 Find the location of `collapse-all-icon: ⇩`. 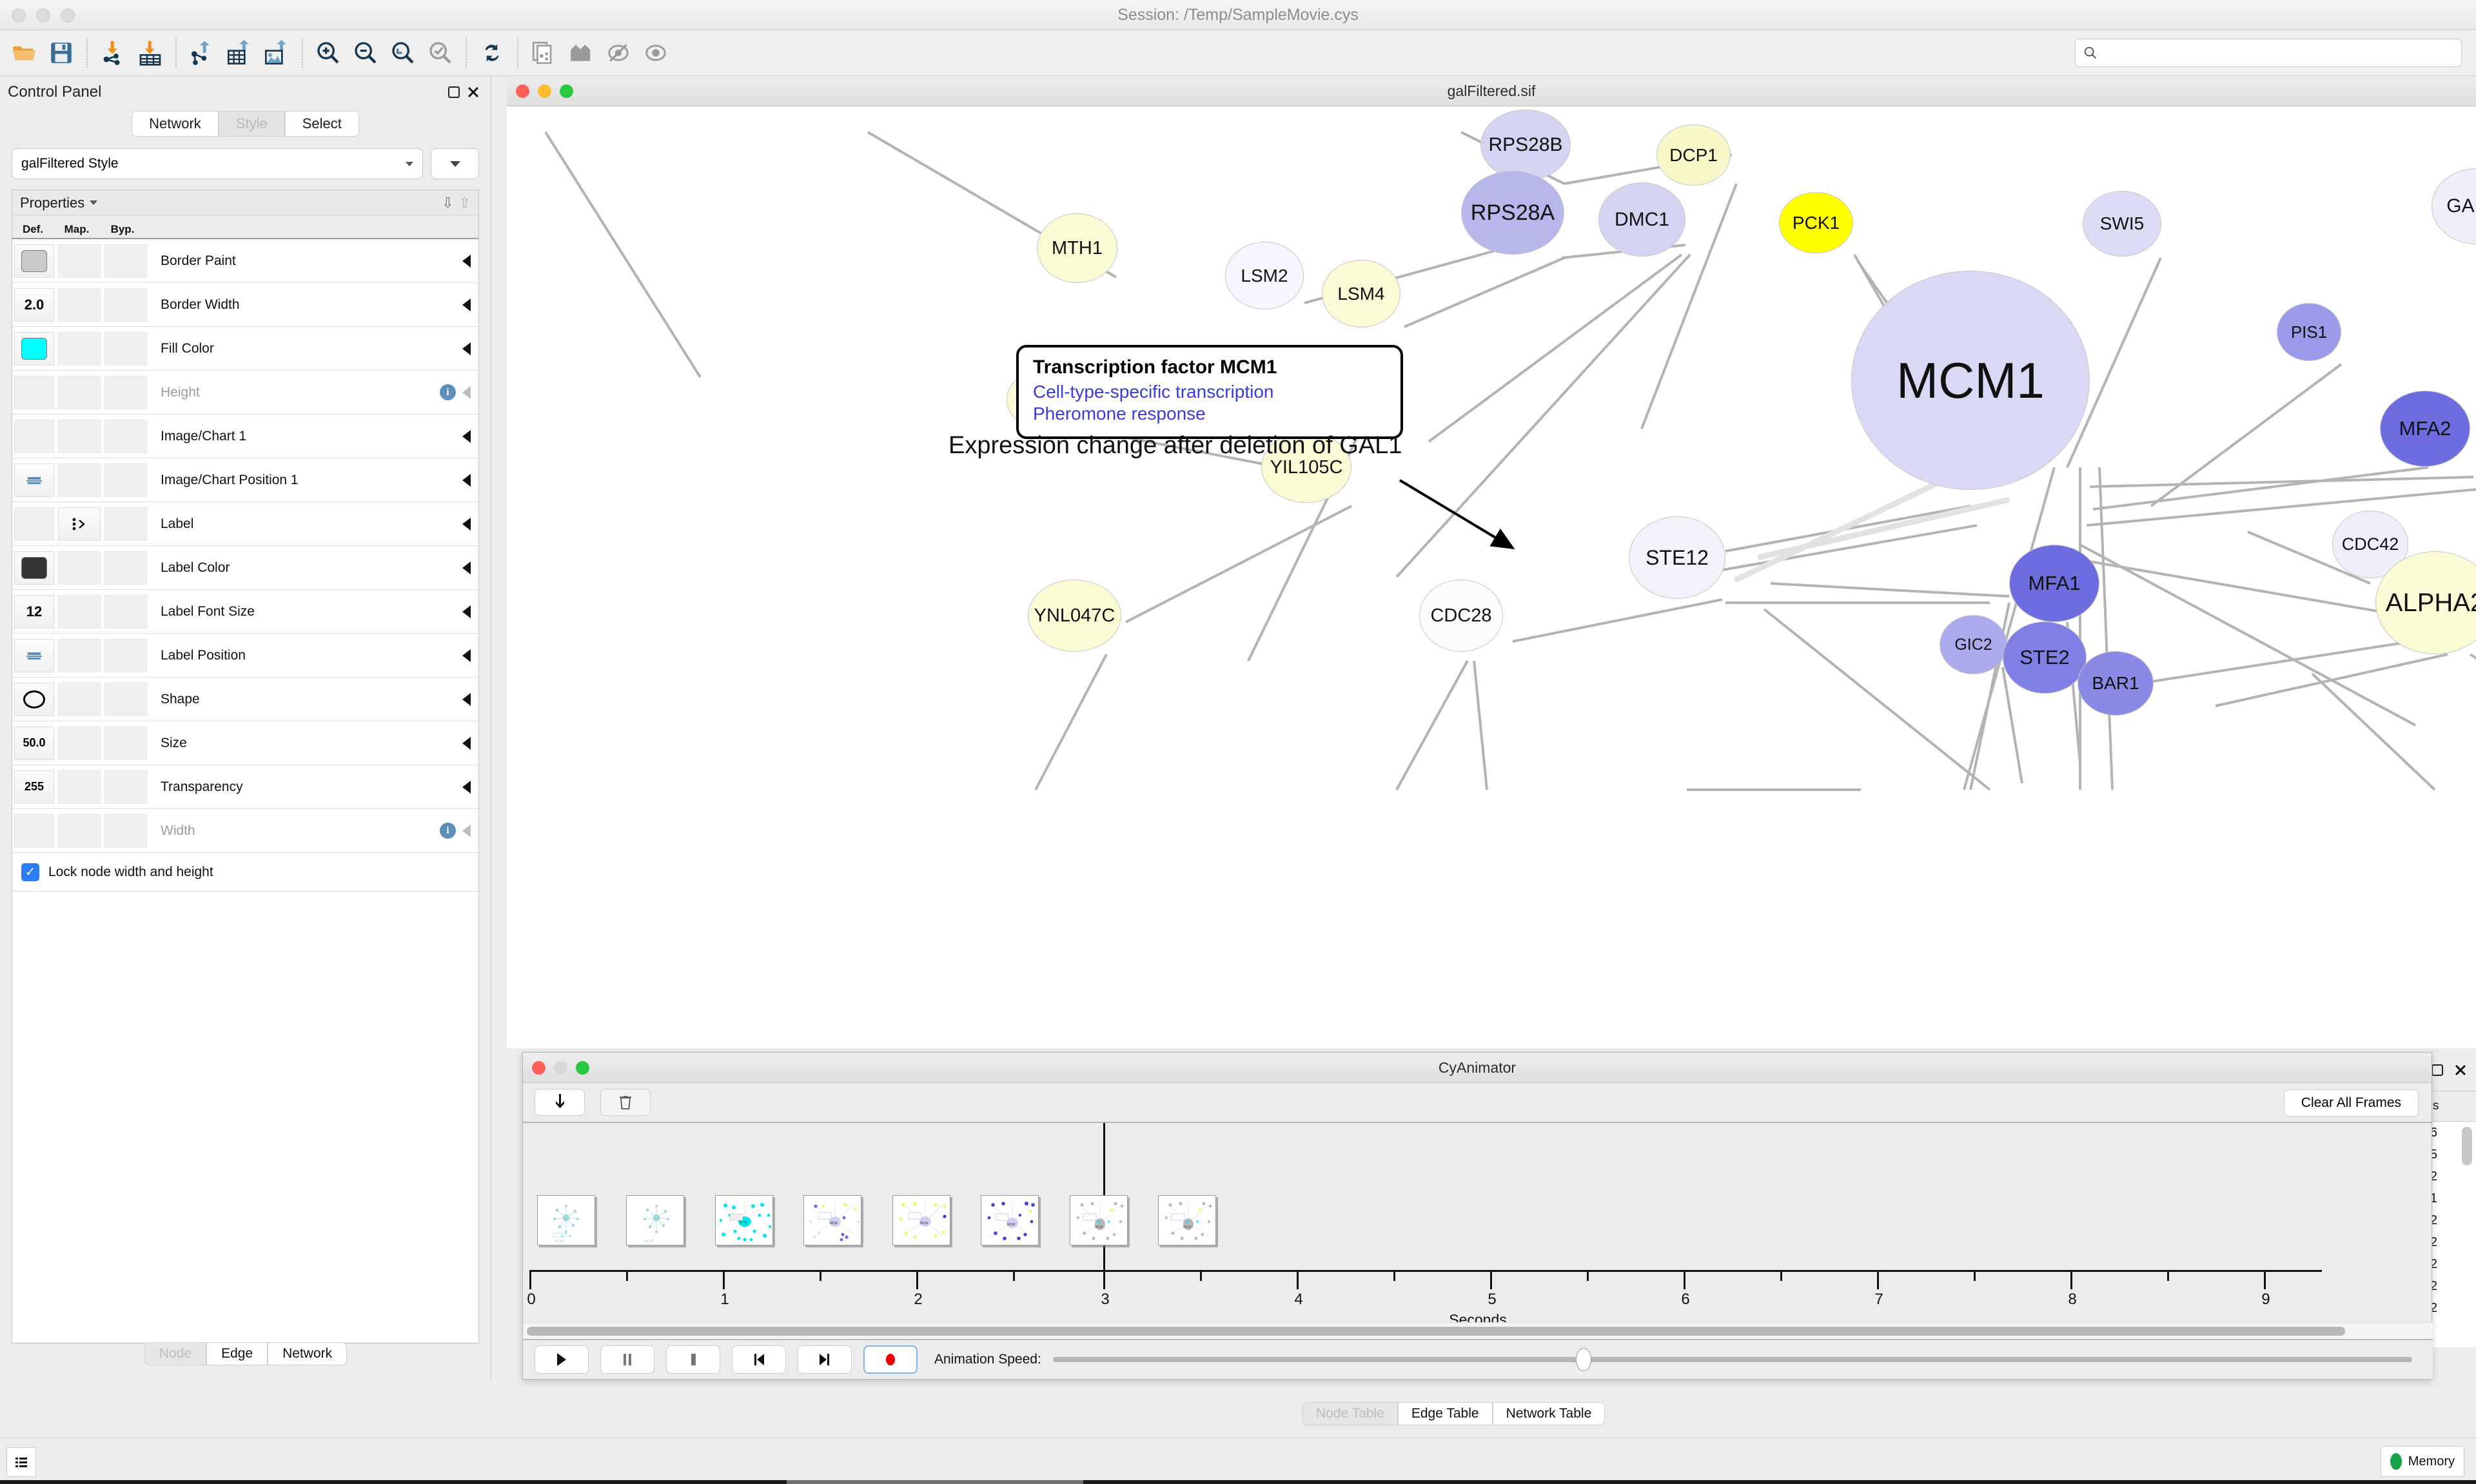

collapse-all-icon: ⇩ is located at coordinates (448, 202).